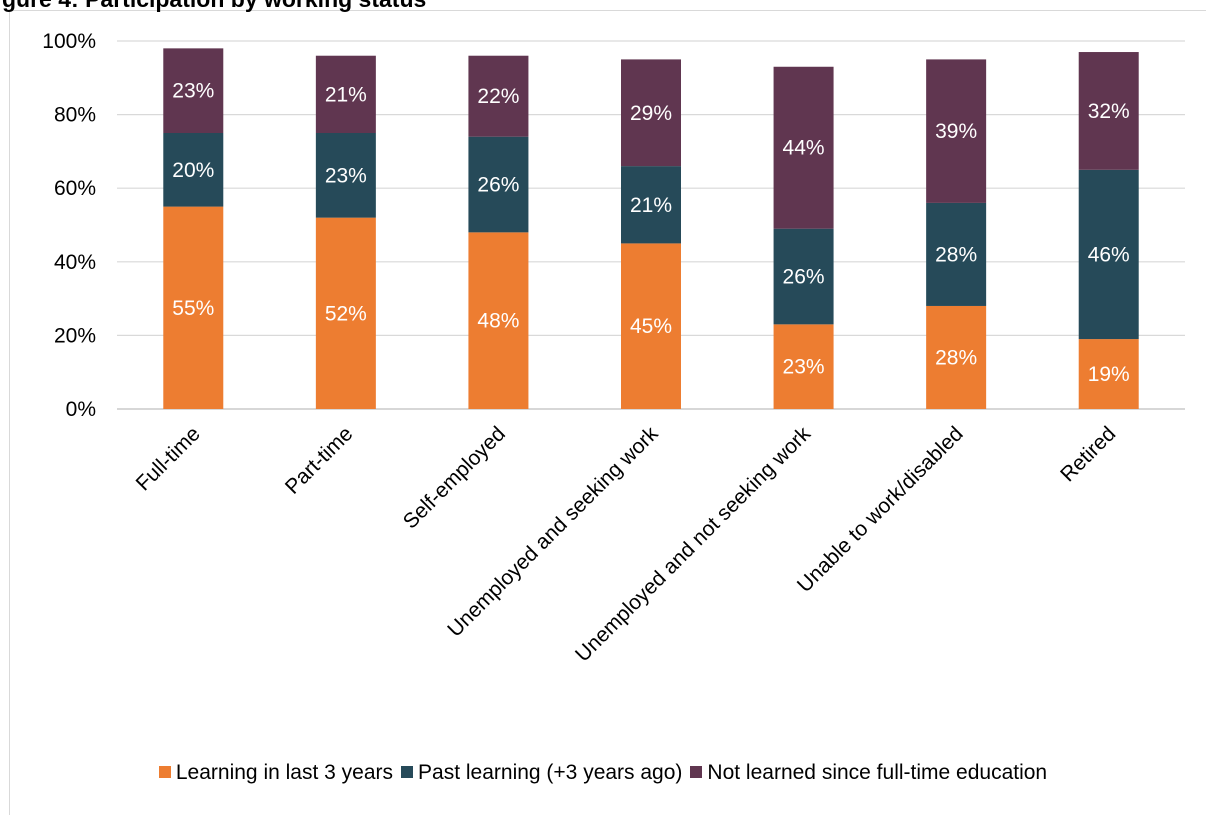  I want to click on y-tick-label: 100%, so click(69, 41).